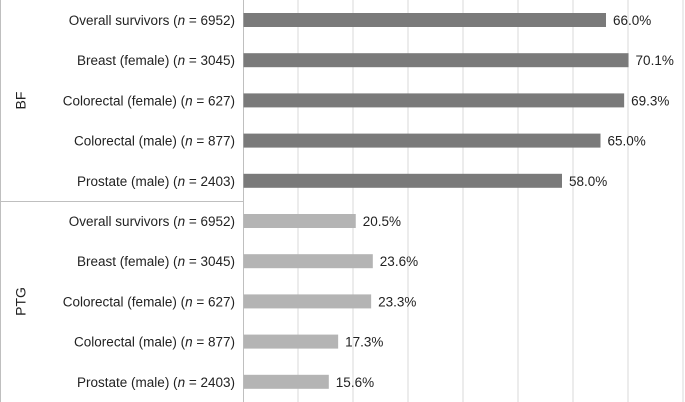 This screenshot has height=402, width=685. What do you see at coordinates (588, 181) in the screenshot?
I see `value-label: 58.0%` at bounding box center [588, 181].